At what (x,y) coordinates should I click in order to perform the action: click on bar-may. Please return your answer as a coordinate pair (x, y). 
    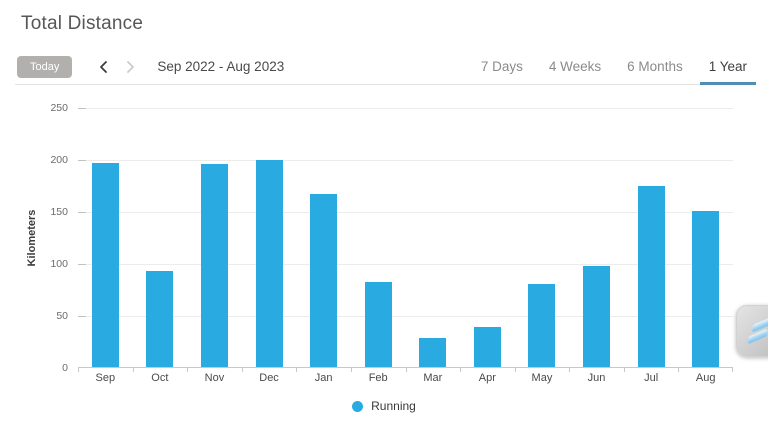
    Looking at the image, I should click on (542, 325).